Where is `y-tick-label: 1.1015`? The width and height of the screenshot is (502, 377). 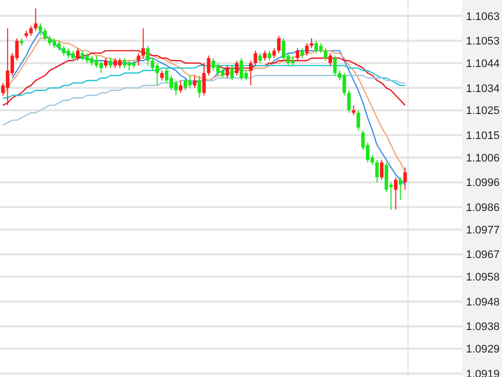 y-tick-label: 1.1015 is located at coordinates (483, 136).